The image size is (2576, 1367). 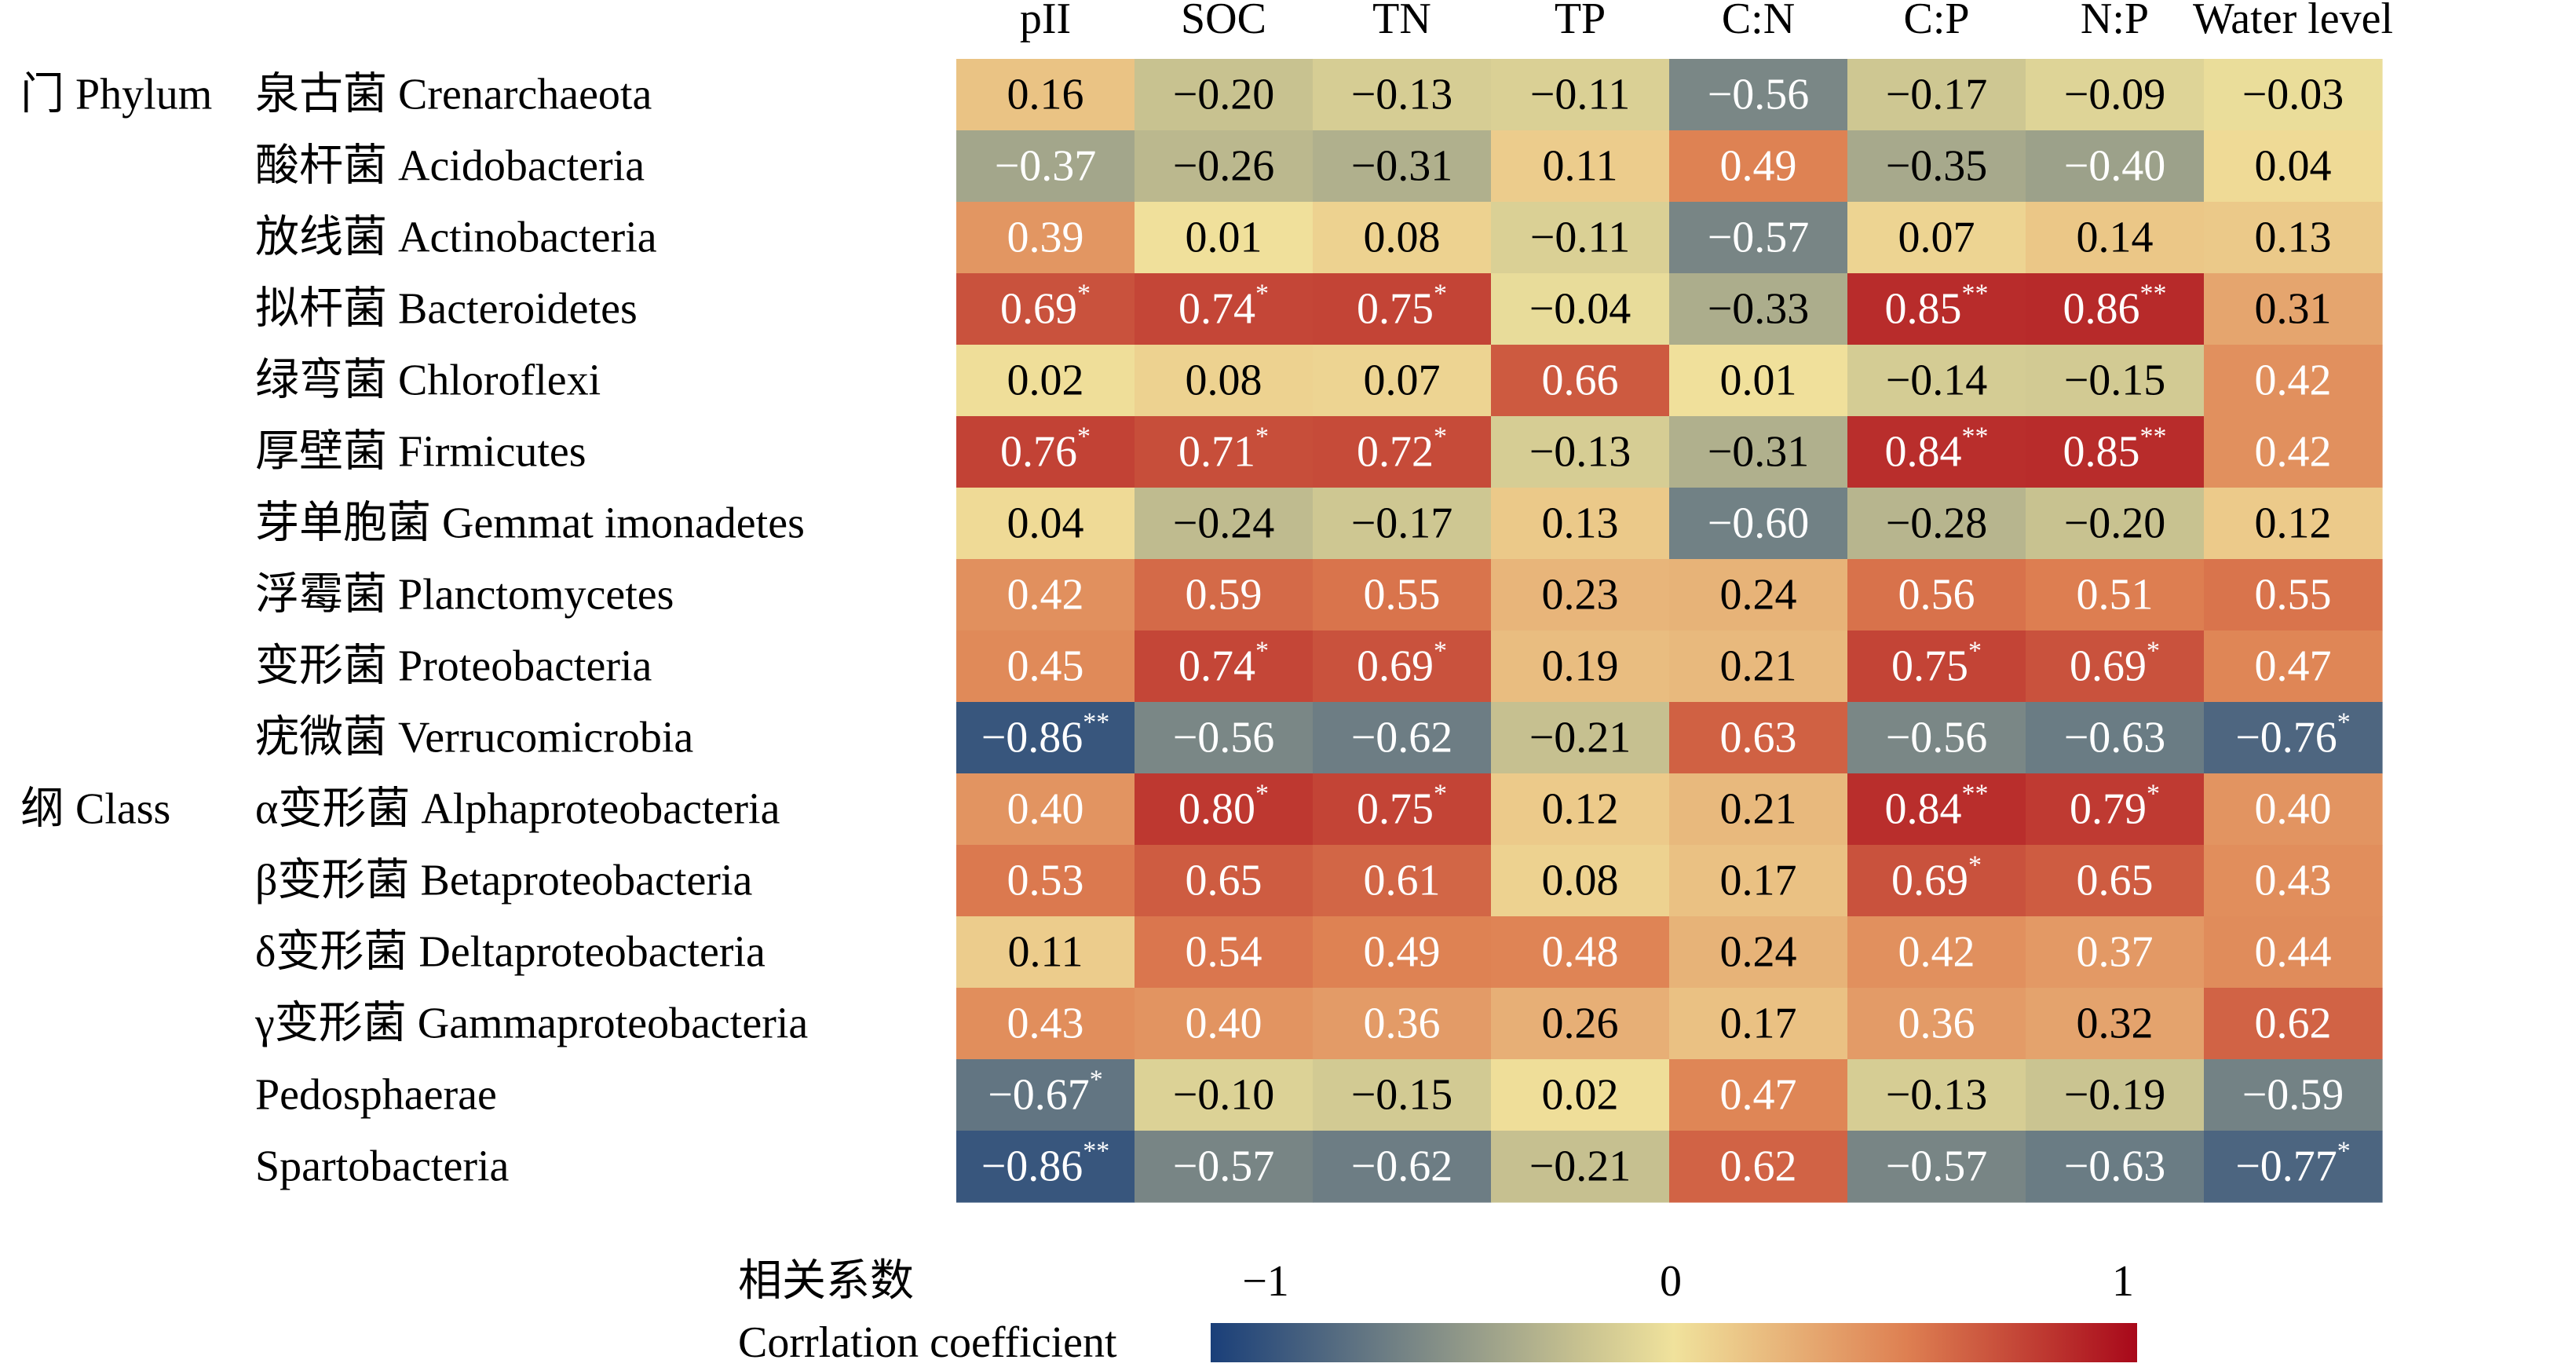 I want to click on cell-value-label: 0.51, so click(x=2115, y=595).